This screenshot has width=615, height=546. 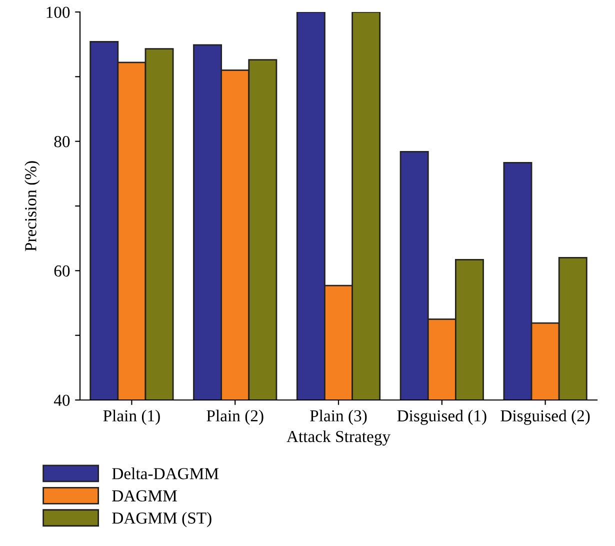 What do you see at coordinates (62, 271) in the screenshot?
I see `y-tick-label: 60` at bounding box center [62, 271].